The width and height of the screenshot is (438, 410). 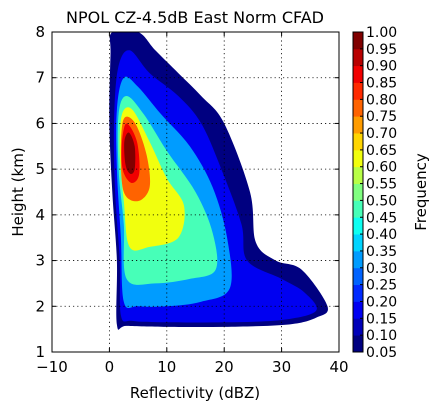 What do you see at coordinates (224, 367) in the screenshot?
I see `x-tick-label: 20` at bounding box center [224, 367].